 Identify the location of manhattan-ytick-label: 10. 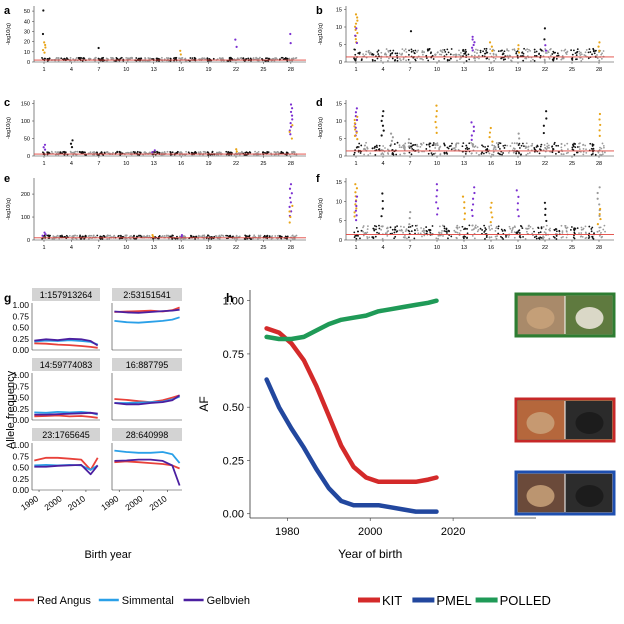
(27, 53).